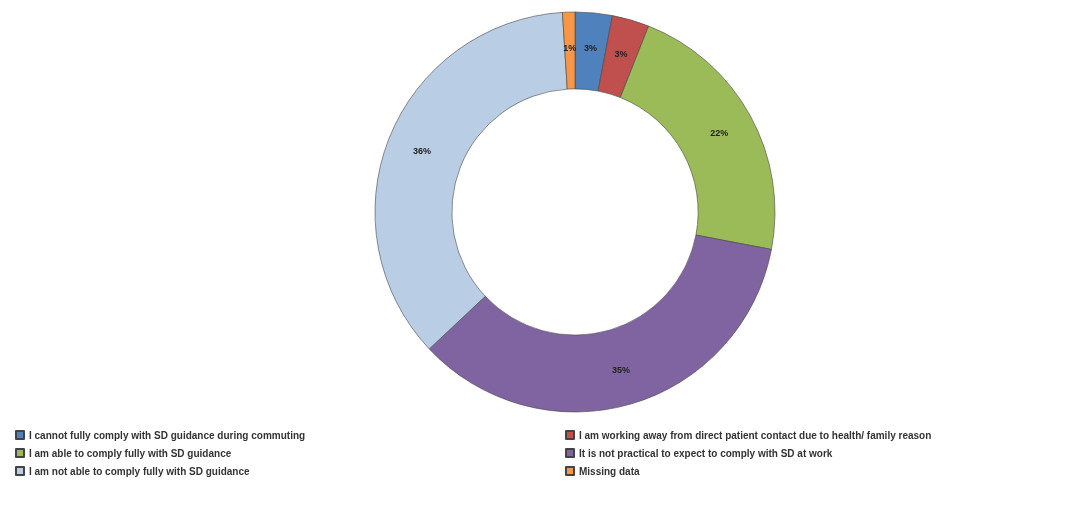  I want to click on data-label: 35%, so click(620, 370).